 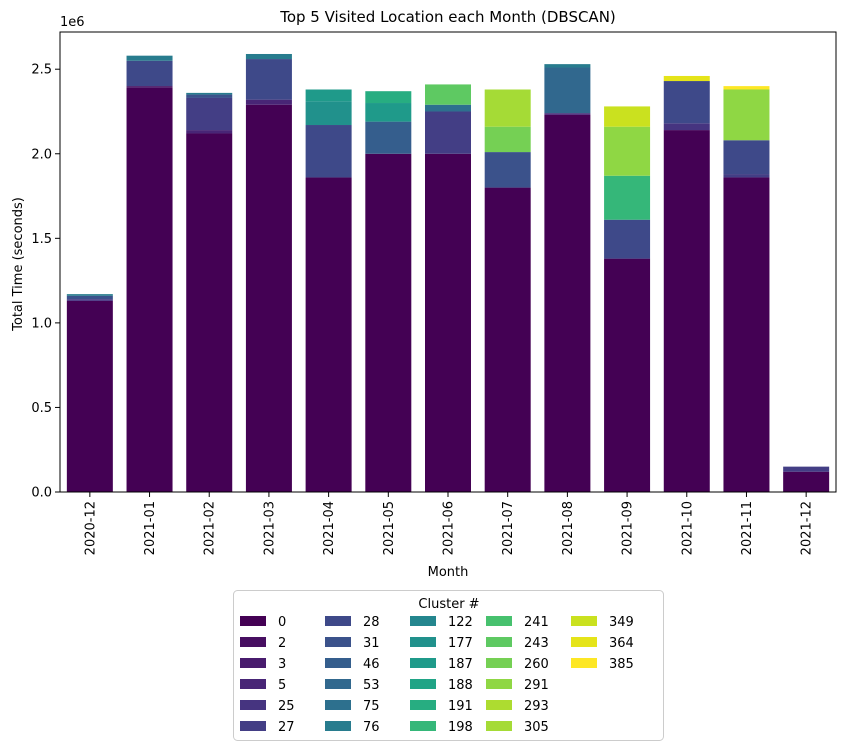 I want to click on x-tick-label: 2021-11, so click(x=747, y=528).